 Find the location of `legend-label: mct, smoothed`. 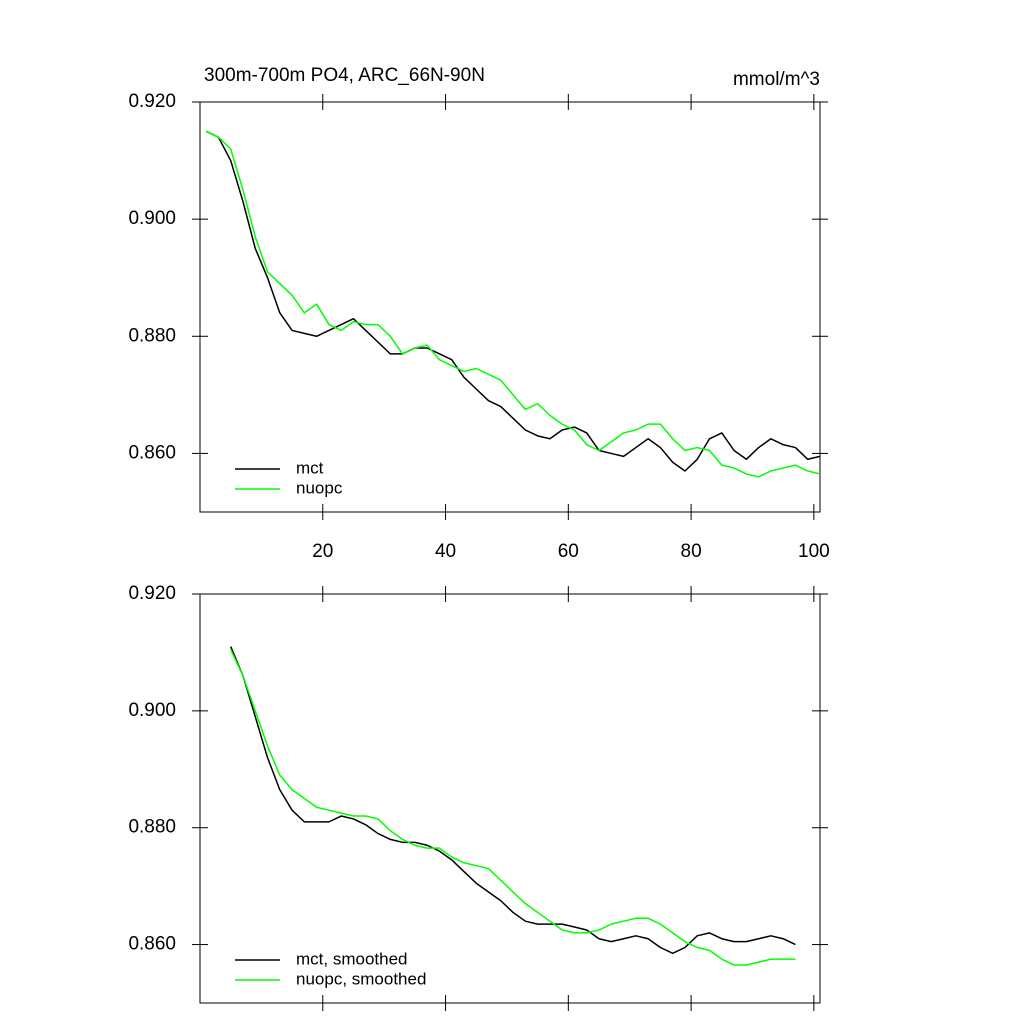

legend-label: mct, smoothed is located at coordinates (352, 958).